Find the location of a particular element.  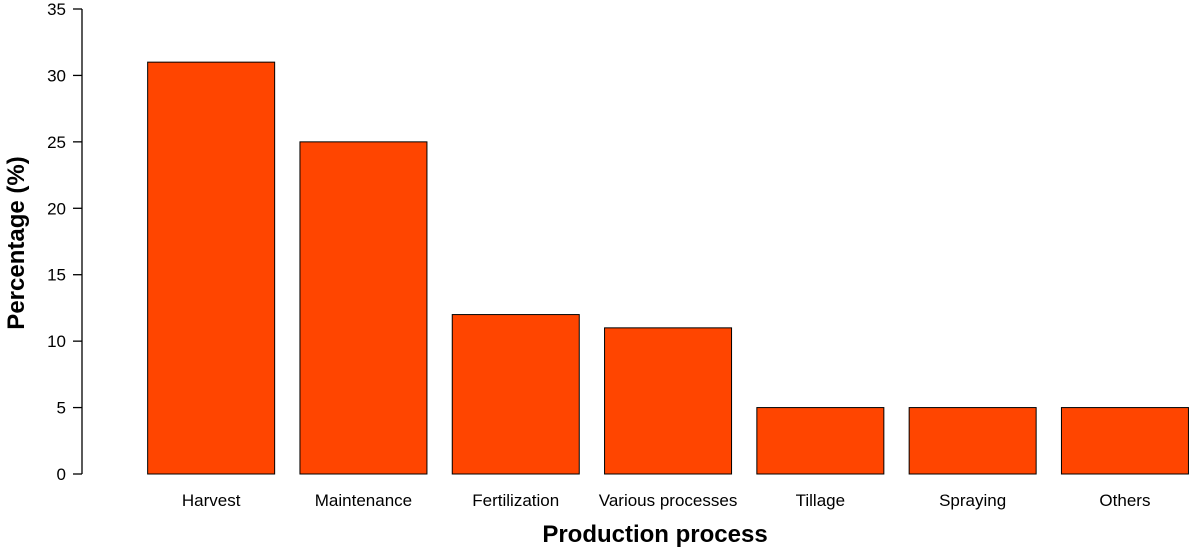

x-tick-label: Others is located at coordinates (1124, 500).